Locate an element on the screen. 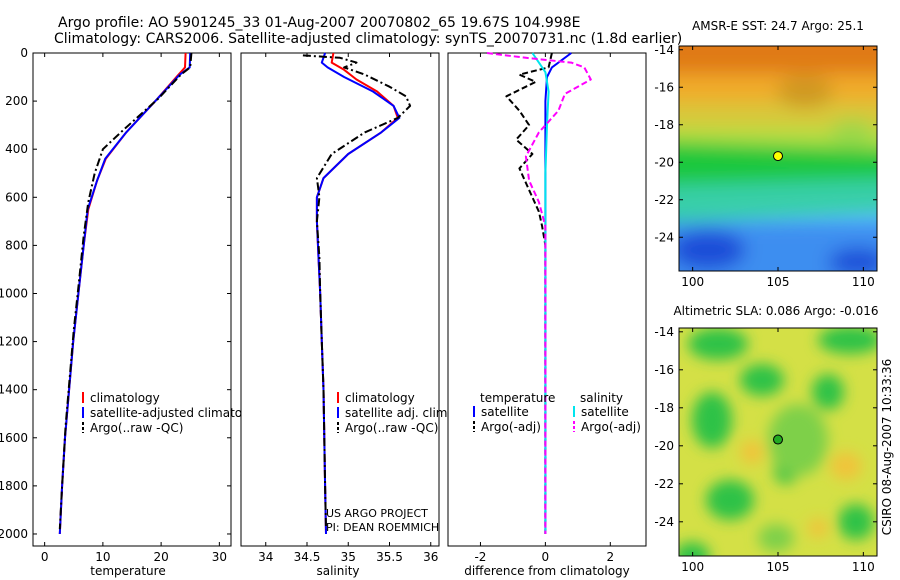  side-timestamp-label: CSIRO 08-Aug-2007 10:33:36 is located at coordinates (887, 447).